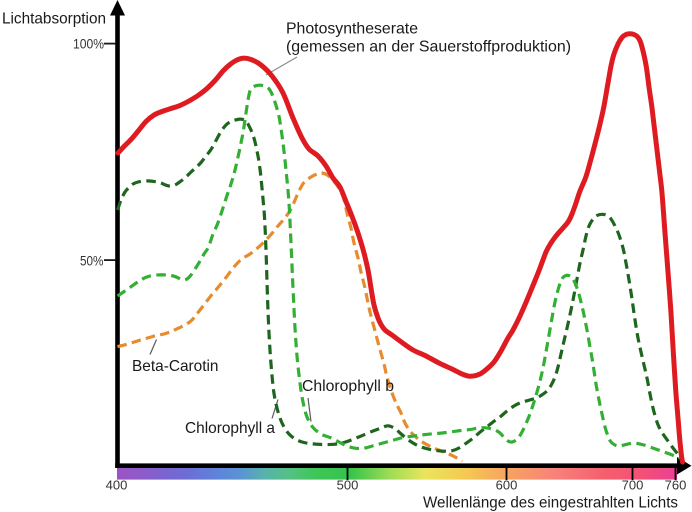  I want to click on svg-text: 400, so click(117, 485).